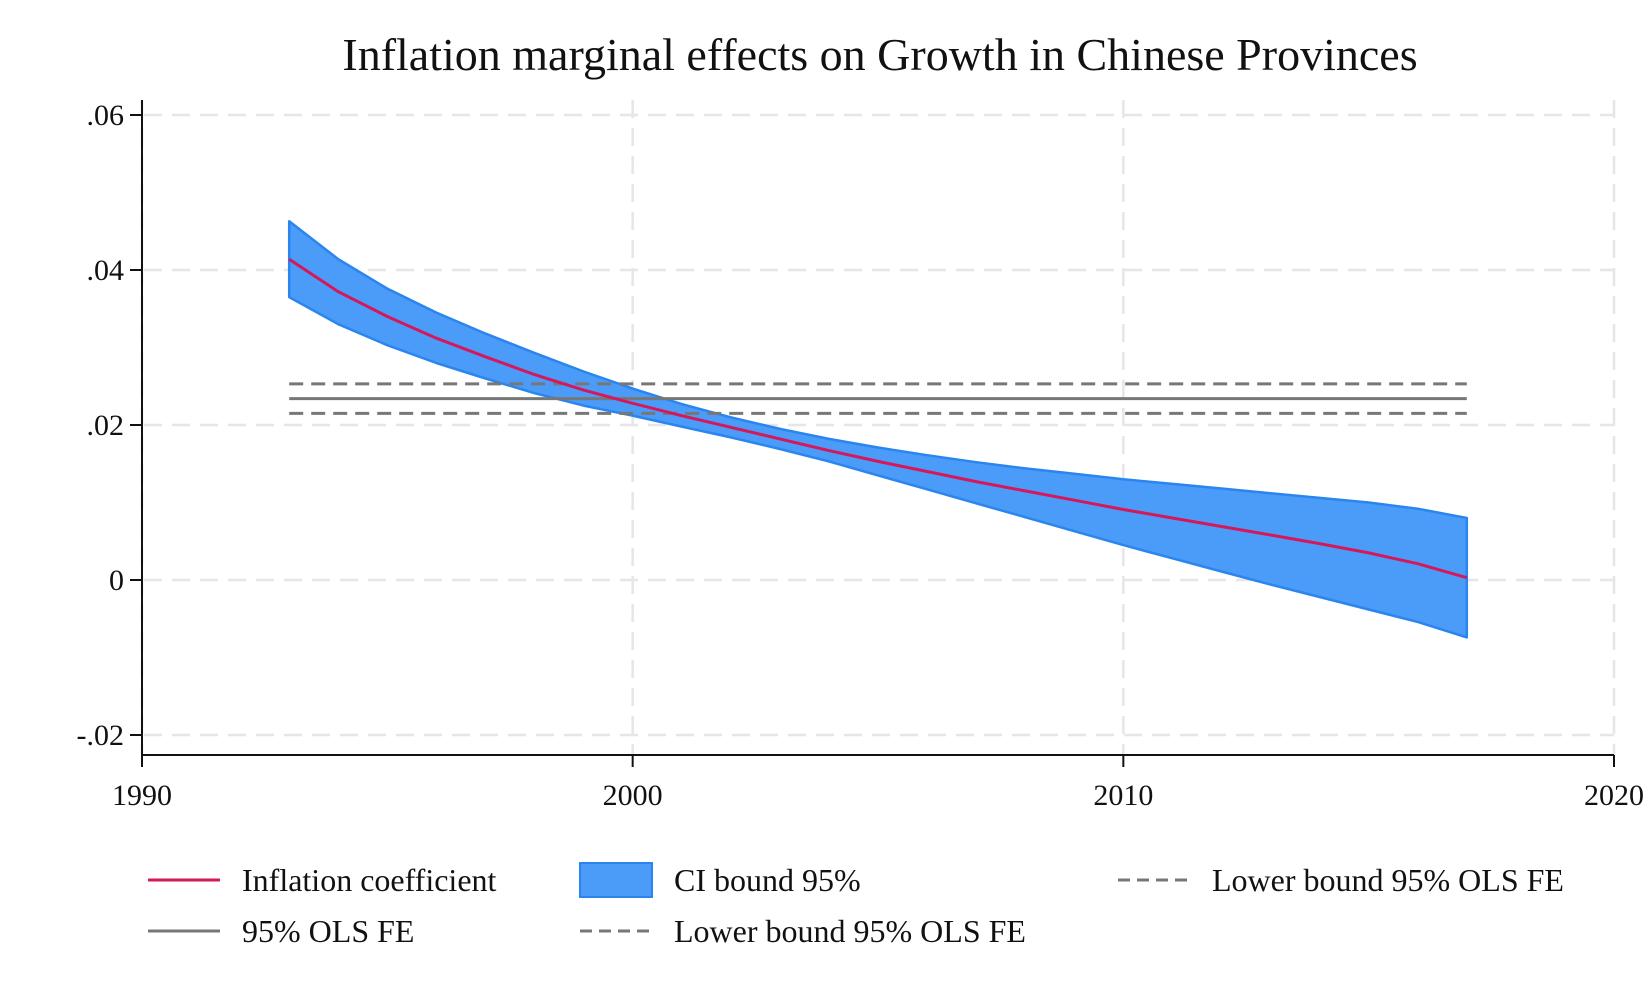 The image size is (1648, 997). What do you see at coordinates (1123, 795) in the screenshot?
I see `x-tick-label: 2010` at bounding box center [1123, 795].